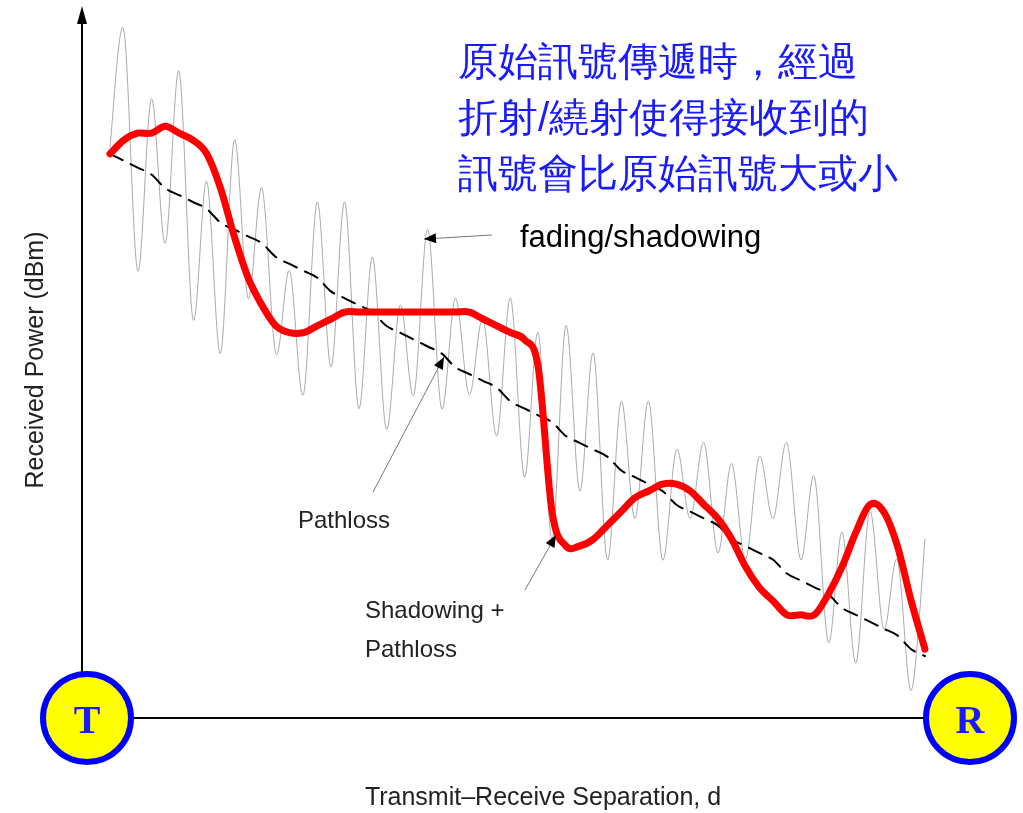 The width and height of the screenshot is (1023, 813). Describe the element at coordinates (34, 360) in the screenshot. I see `y-axis-title: Received Power (dBm)` at that location.